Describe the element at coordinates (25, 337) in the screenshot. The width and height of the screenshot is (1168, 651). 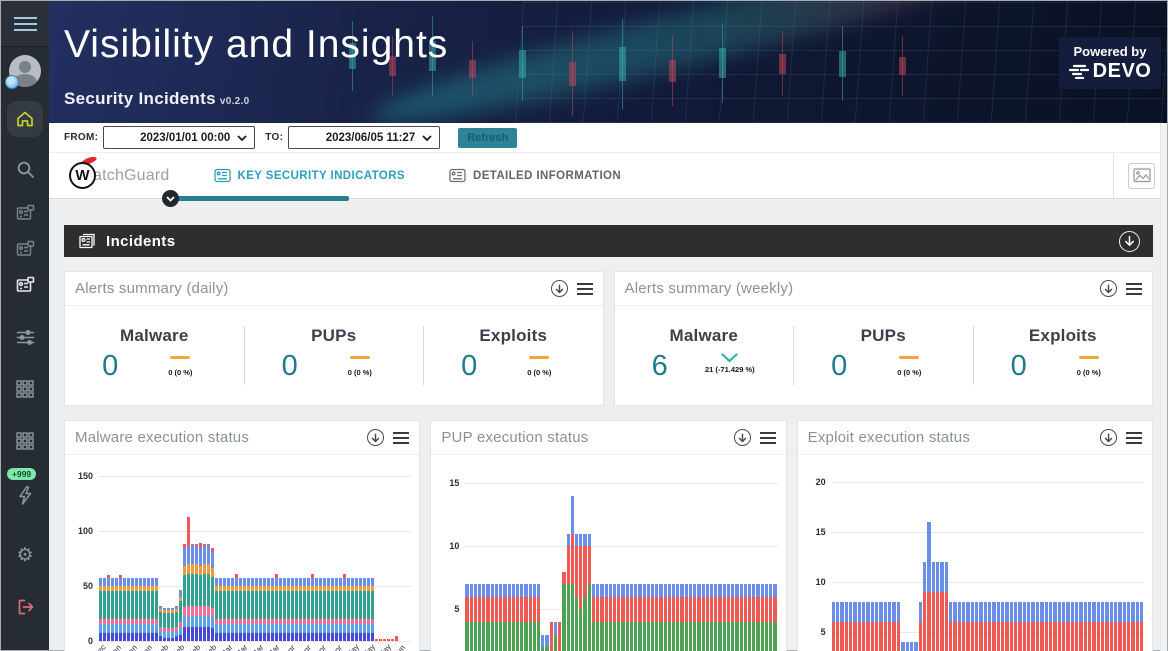
I see `sidebar-item-filters` at that location.